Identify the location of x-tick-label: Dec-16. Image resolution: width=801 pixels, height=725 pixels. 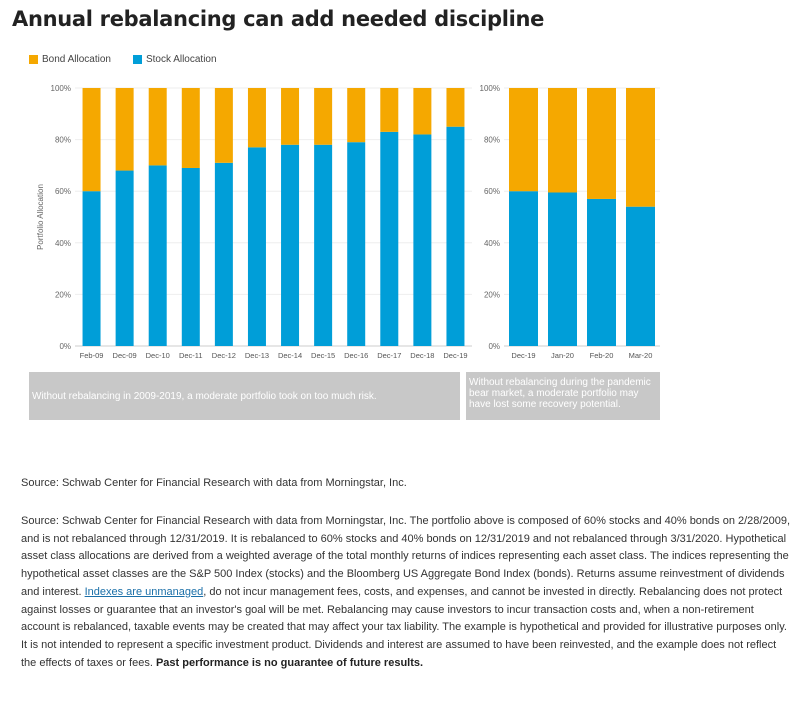
(356, 355).